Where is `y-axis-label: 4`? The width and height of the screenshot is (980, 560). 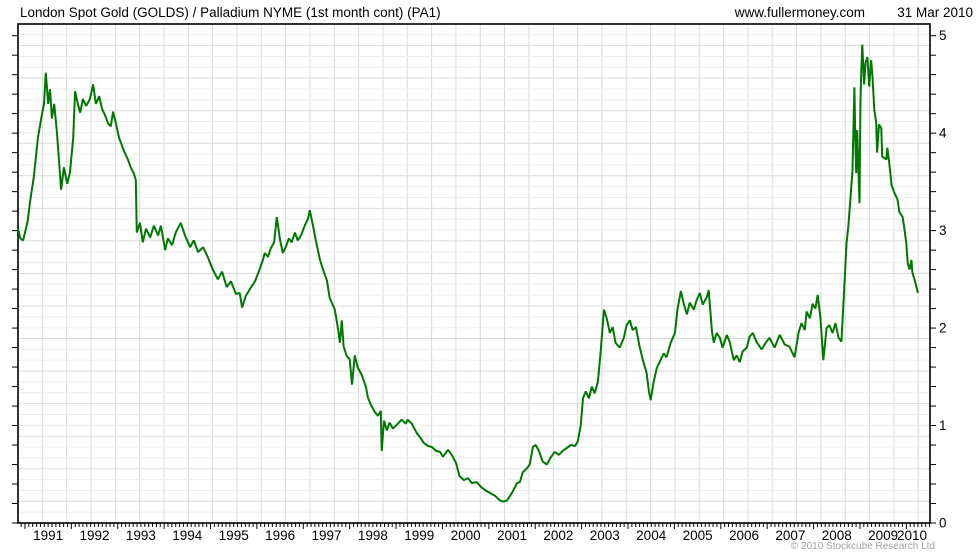 y-axis-label: 4 is located at coordinates (943, 133).